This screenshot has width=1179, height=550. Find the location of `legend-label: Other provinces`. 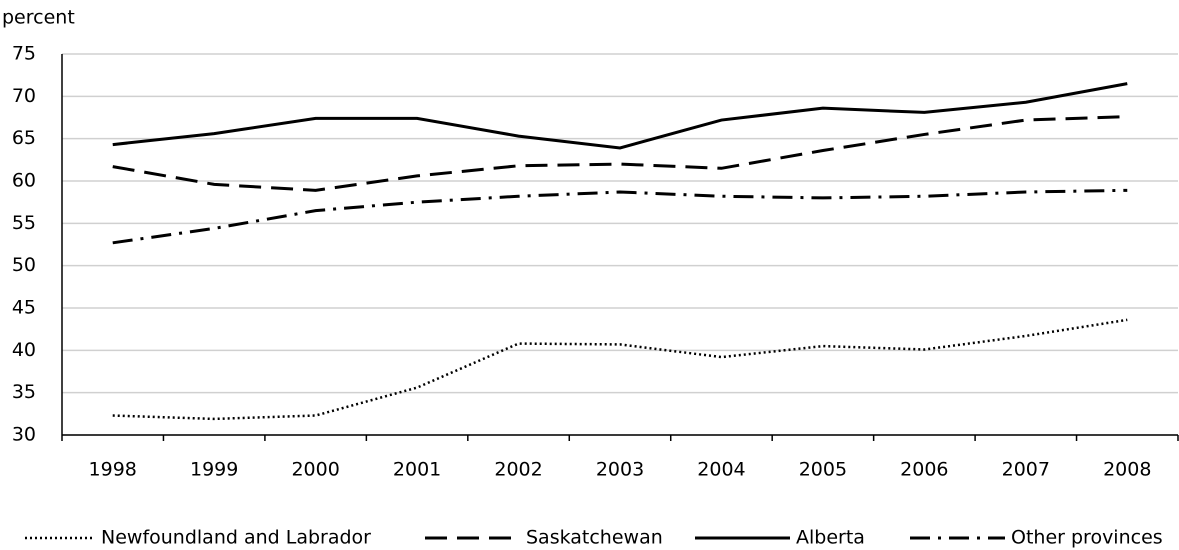

legend-label: Other provinces is located at coordinates (1087, 538).